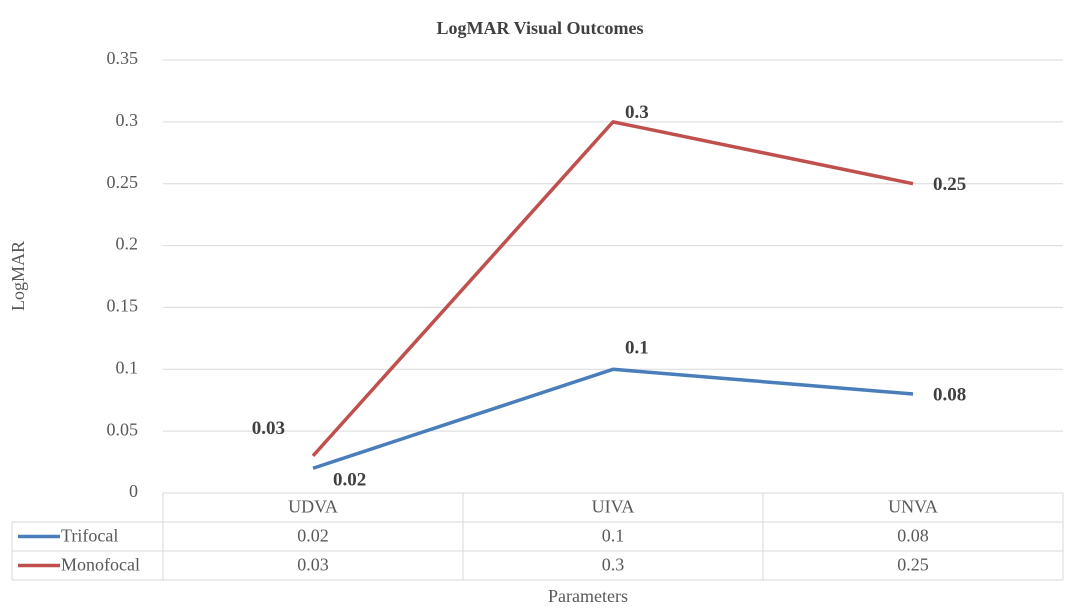  What do you see at coordinates (637, 348) in the screenshot?
I see `data-label: 0.1` at bounding box center [637, 348].